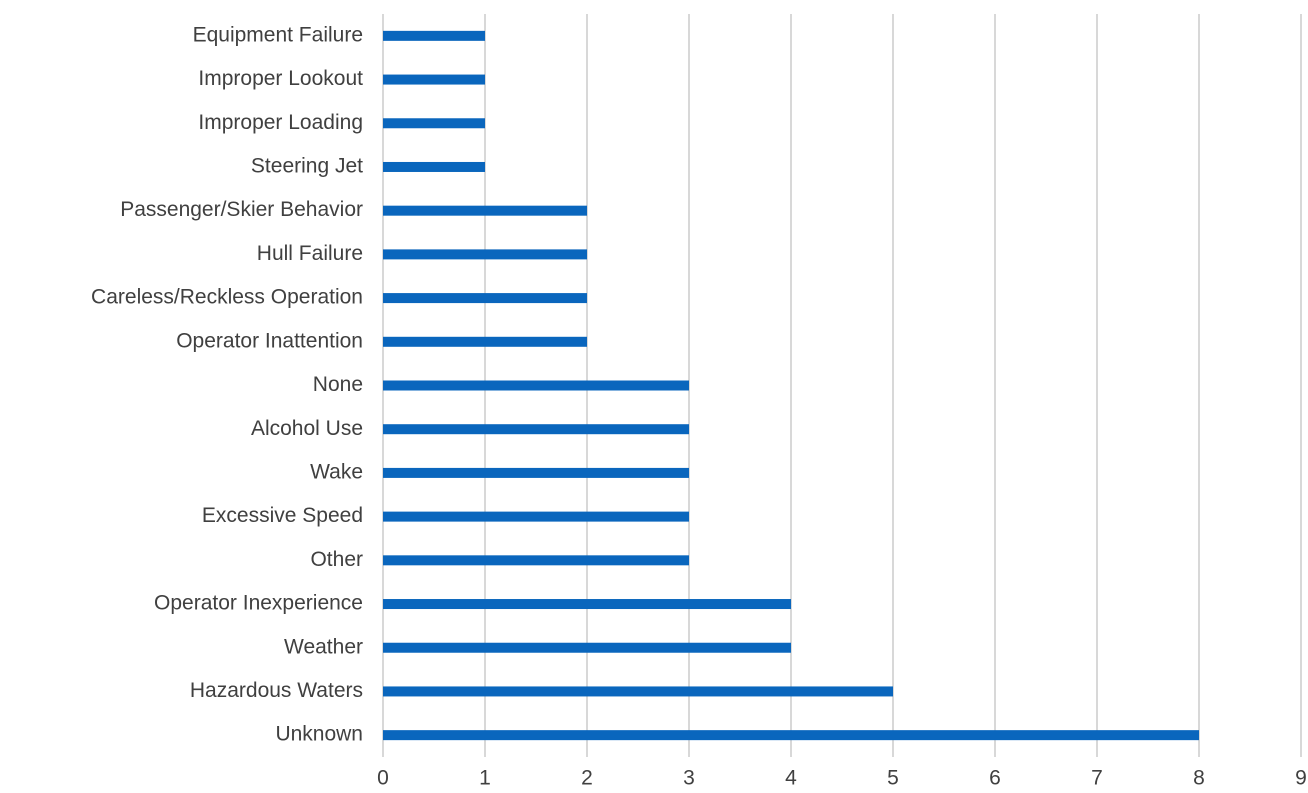 Image resolution: width=1308 pixels, height=793 pixels. I want to click on y-tick-label: Hull Failure, so click(310, 253).